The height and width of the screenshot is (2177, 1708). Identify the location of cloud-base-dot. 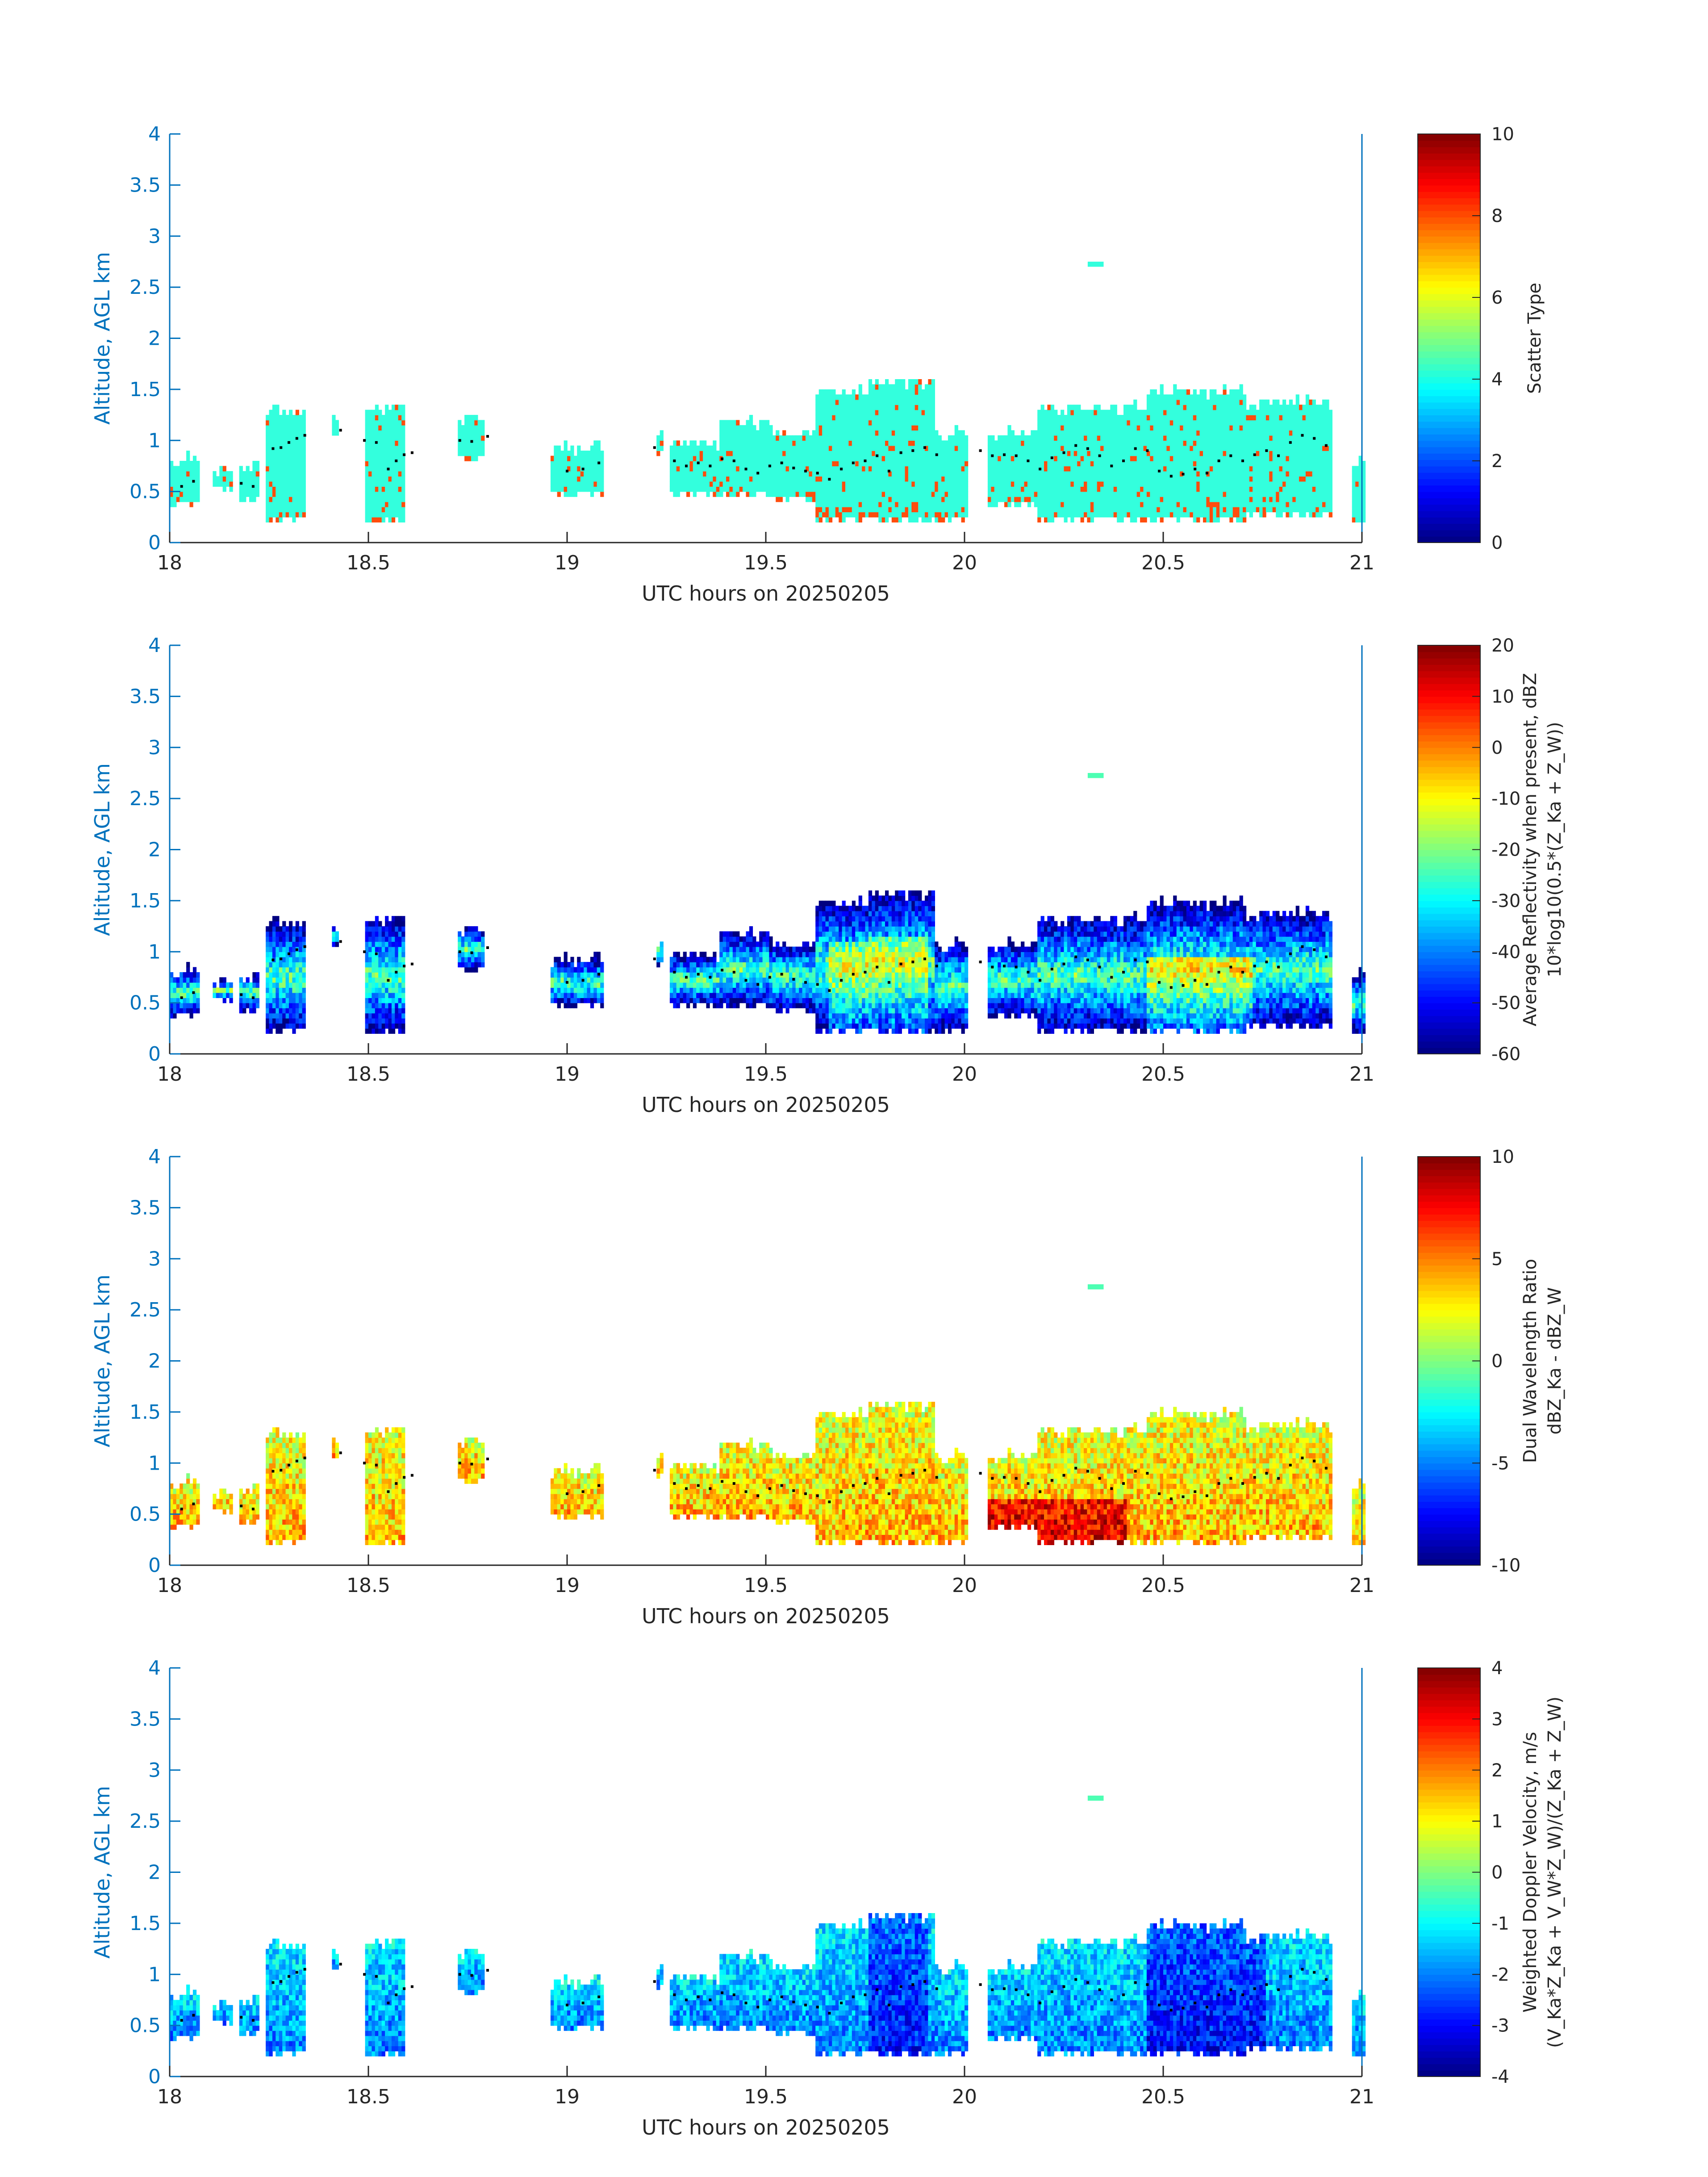
(980, 450).